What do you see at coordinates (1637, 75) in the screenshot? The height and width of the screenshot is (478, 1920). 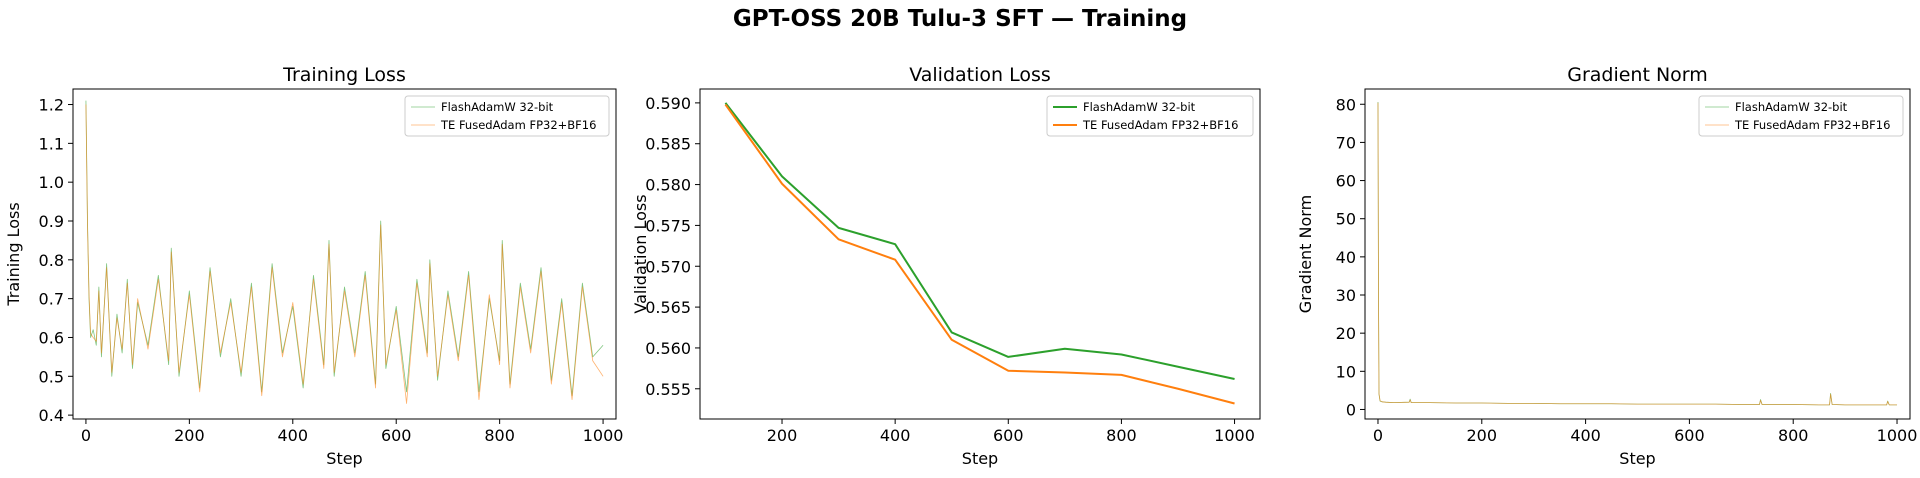 I see `chart-title: Gradient Norm` at bounding box center [1637, 75].